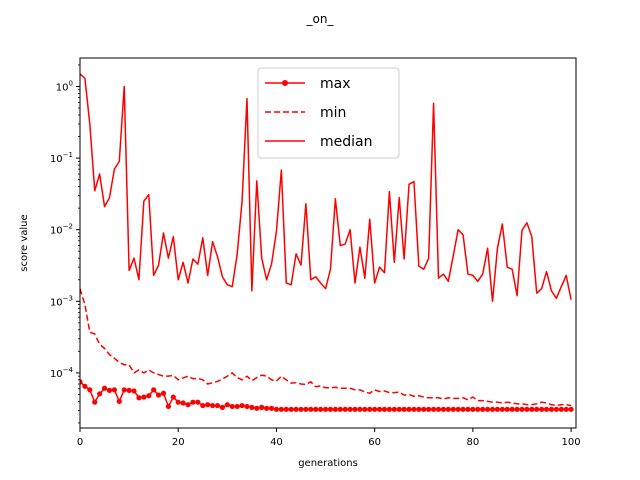 The width and height of the screenshot is (640, 480). What do you see at coordinates (335, 84) in the screenshot?
I see `legend-max-label: max` at bounding box center [335, 84].